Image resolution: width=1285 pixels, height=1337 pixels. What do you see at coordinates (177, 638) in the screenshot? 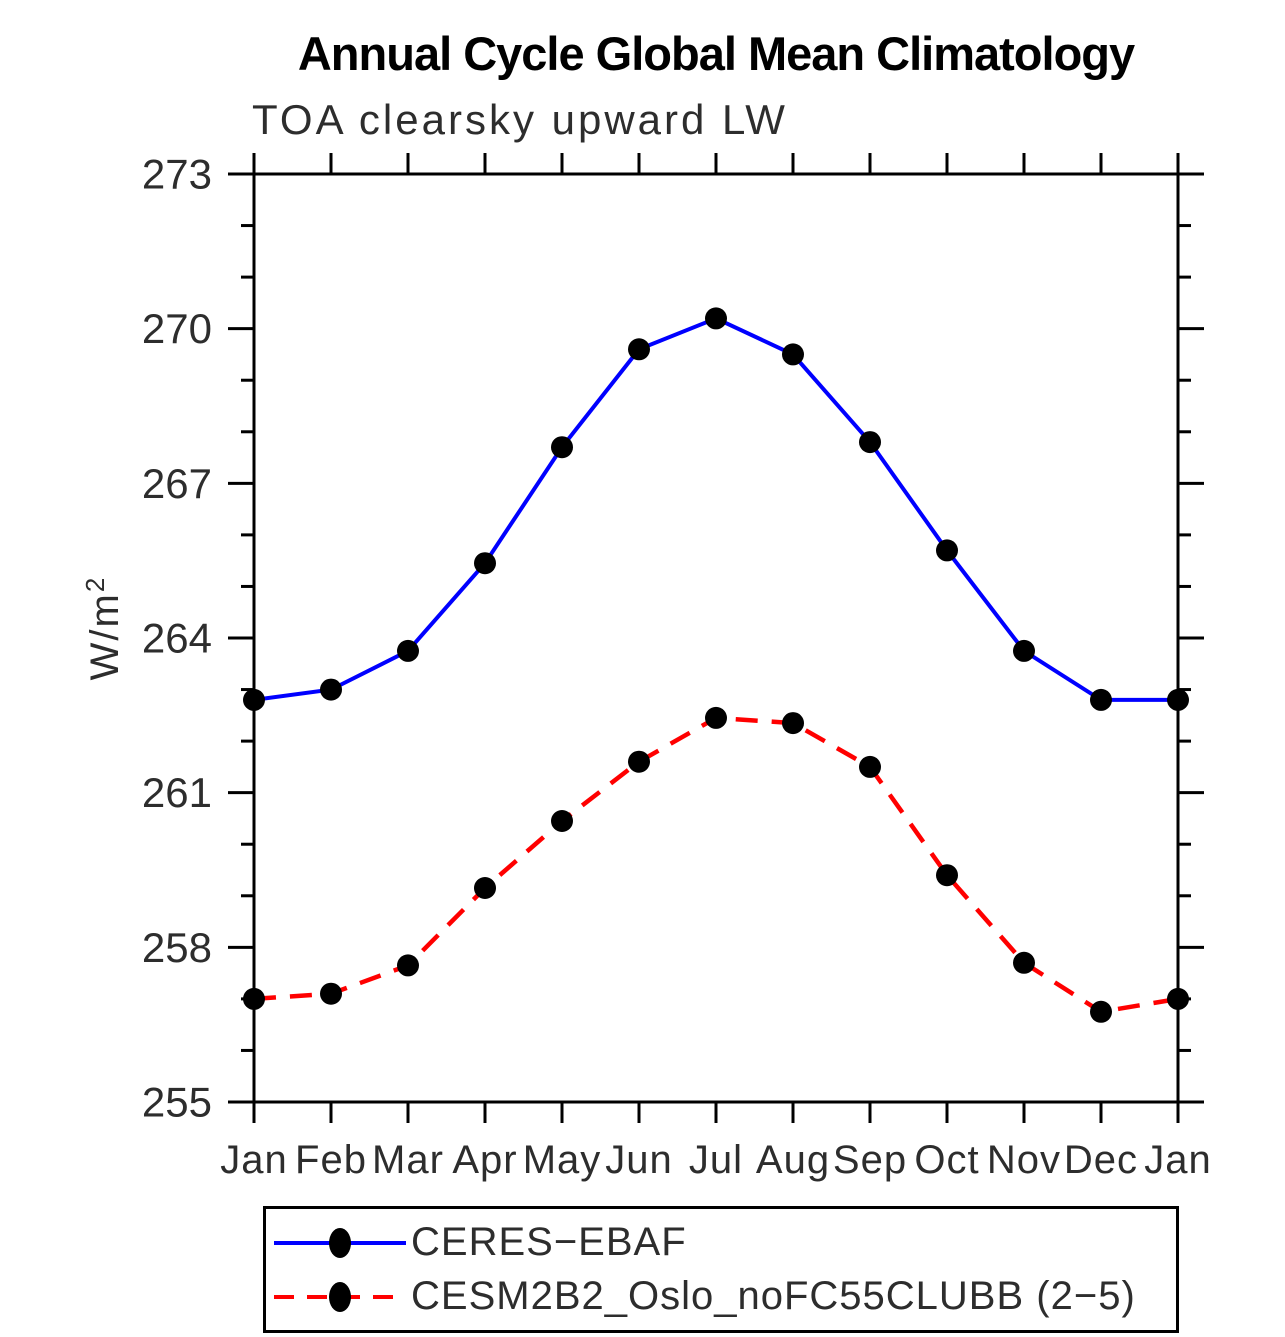
I see `y-tick-label: 264` at bounding box center [177, 638].